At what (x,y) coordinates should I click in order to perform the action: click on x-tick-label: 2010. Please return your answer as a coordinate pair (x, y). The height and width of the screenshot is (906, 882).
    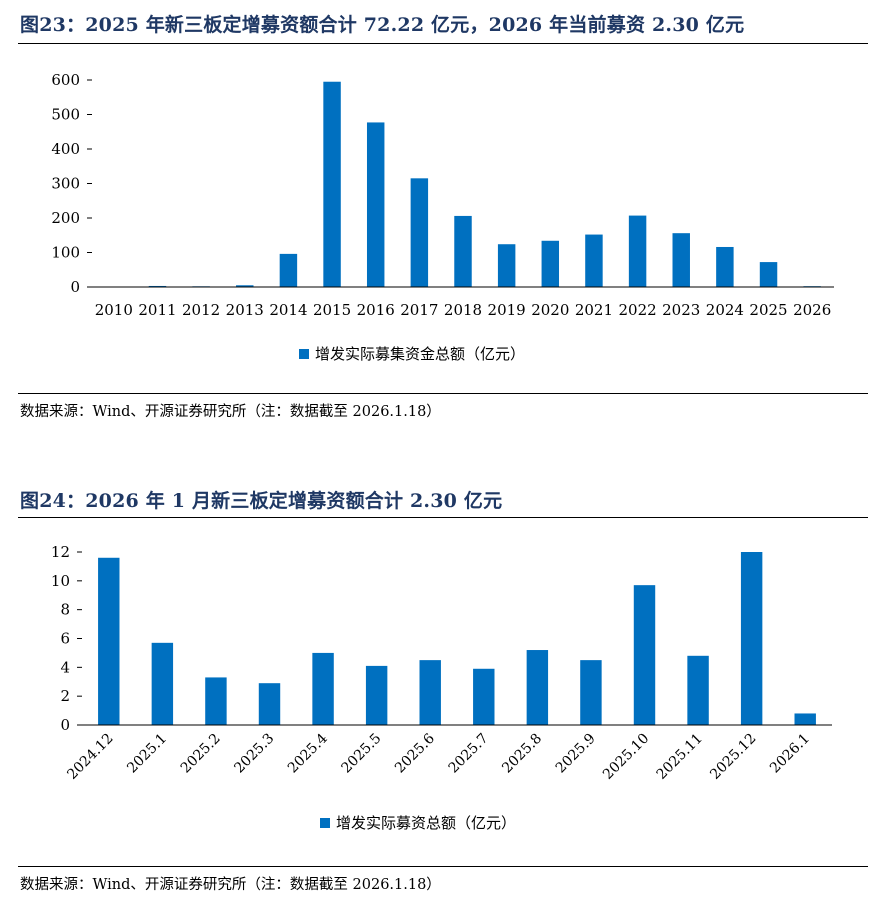
    Looking at the image, I should click on (114, 310).